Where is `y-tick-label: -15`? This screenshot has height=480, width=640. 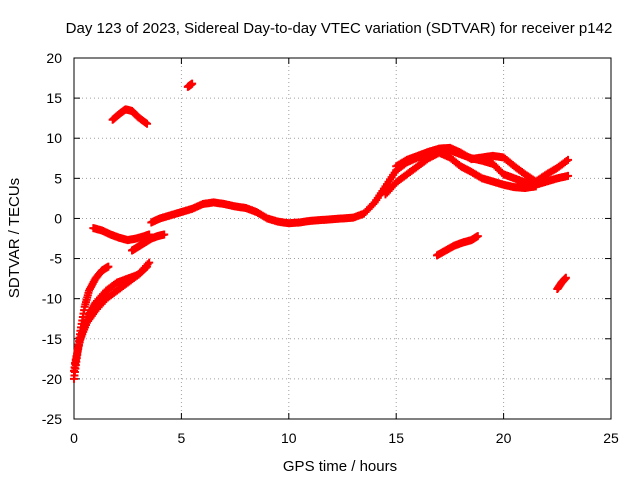
y-tick-label: -15 is located at coordinates (52, 339).